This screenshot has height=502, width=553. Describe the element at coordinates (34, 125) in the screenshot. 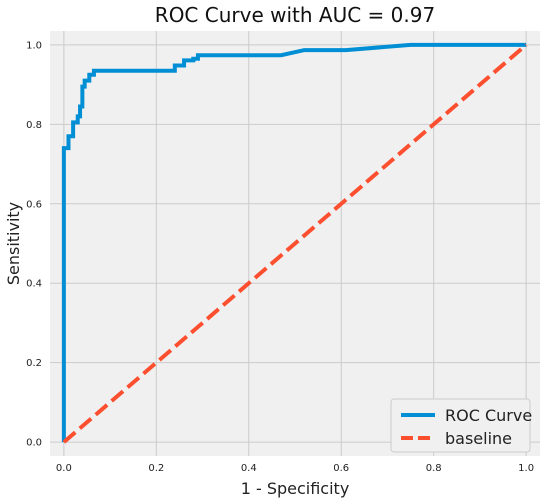

I see `y-tick-label: 0.8` at that location.